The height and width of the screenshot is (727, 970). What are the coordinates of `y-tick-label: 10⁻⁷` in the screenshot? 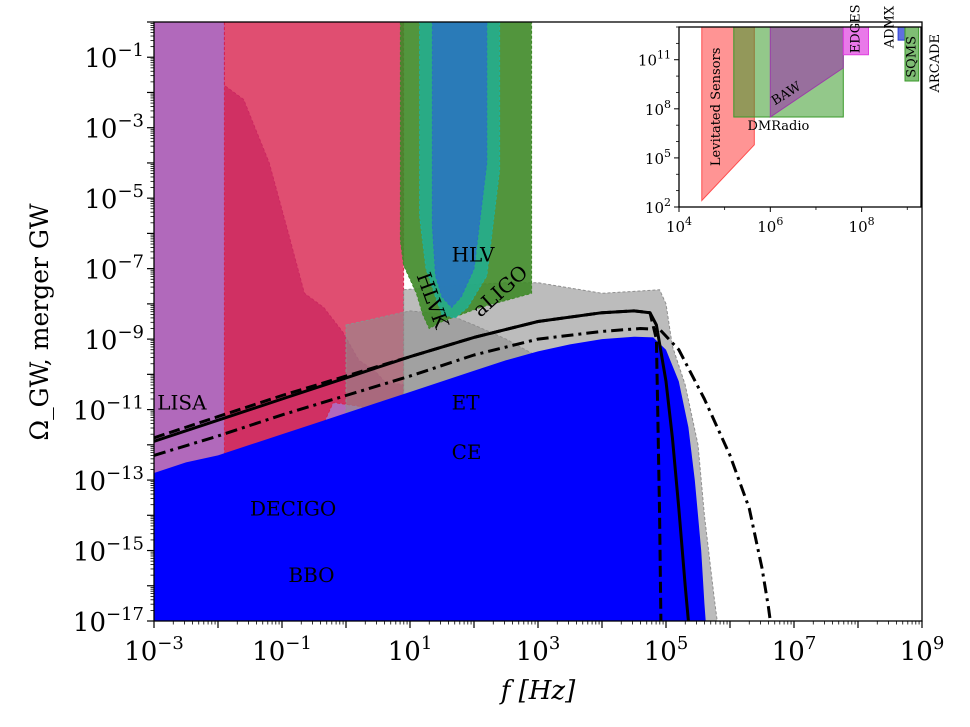 It's located at (114, 269).